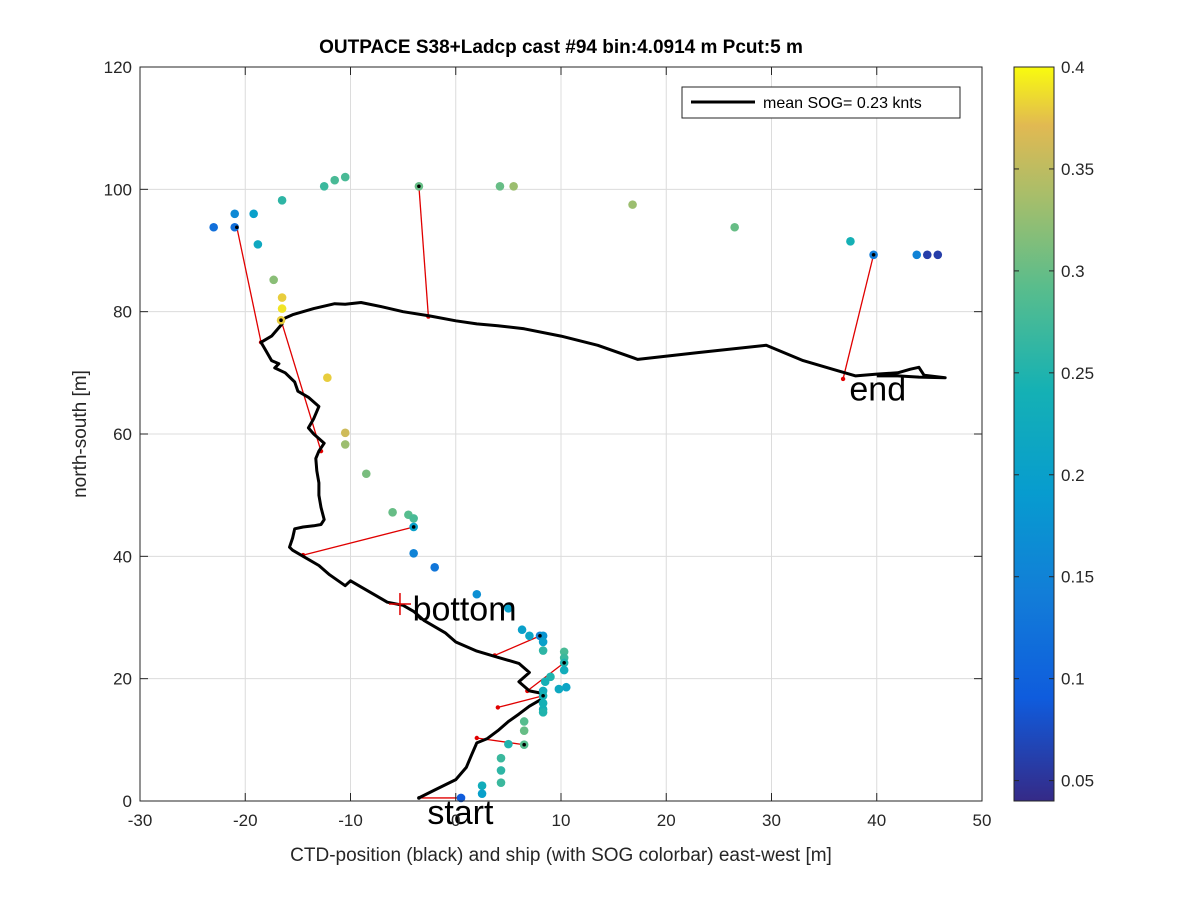  What do you see at coordinates (1073, 67) in the screenshot?
I see `colorbar-tick-label: 0.4` at bounding box center [1073, 67].